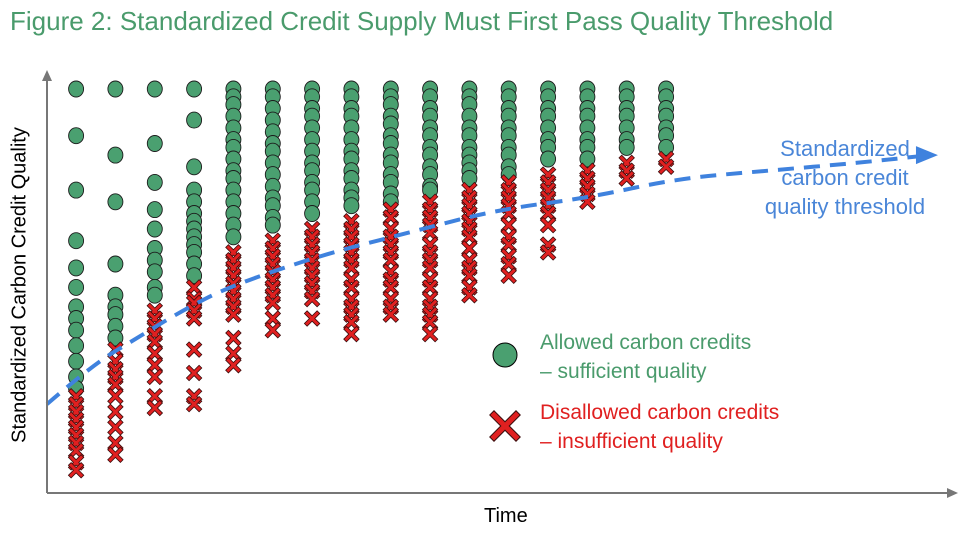 Image resolution: width=960 pixels, height=540 pixels. Describe the element at coordinates (631, 441) in the screenshot. I see `legend-disallowed-line: – insufficient quality` at that location.